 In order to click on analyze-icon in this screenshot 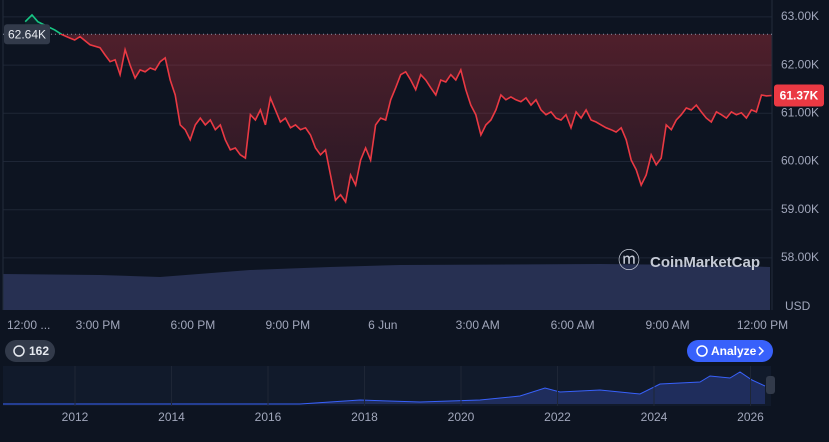, I will do `click(702, 351)`.